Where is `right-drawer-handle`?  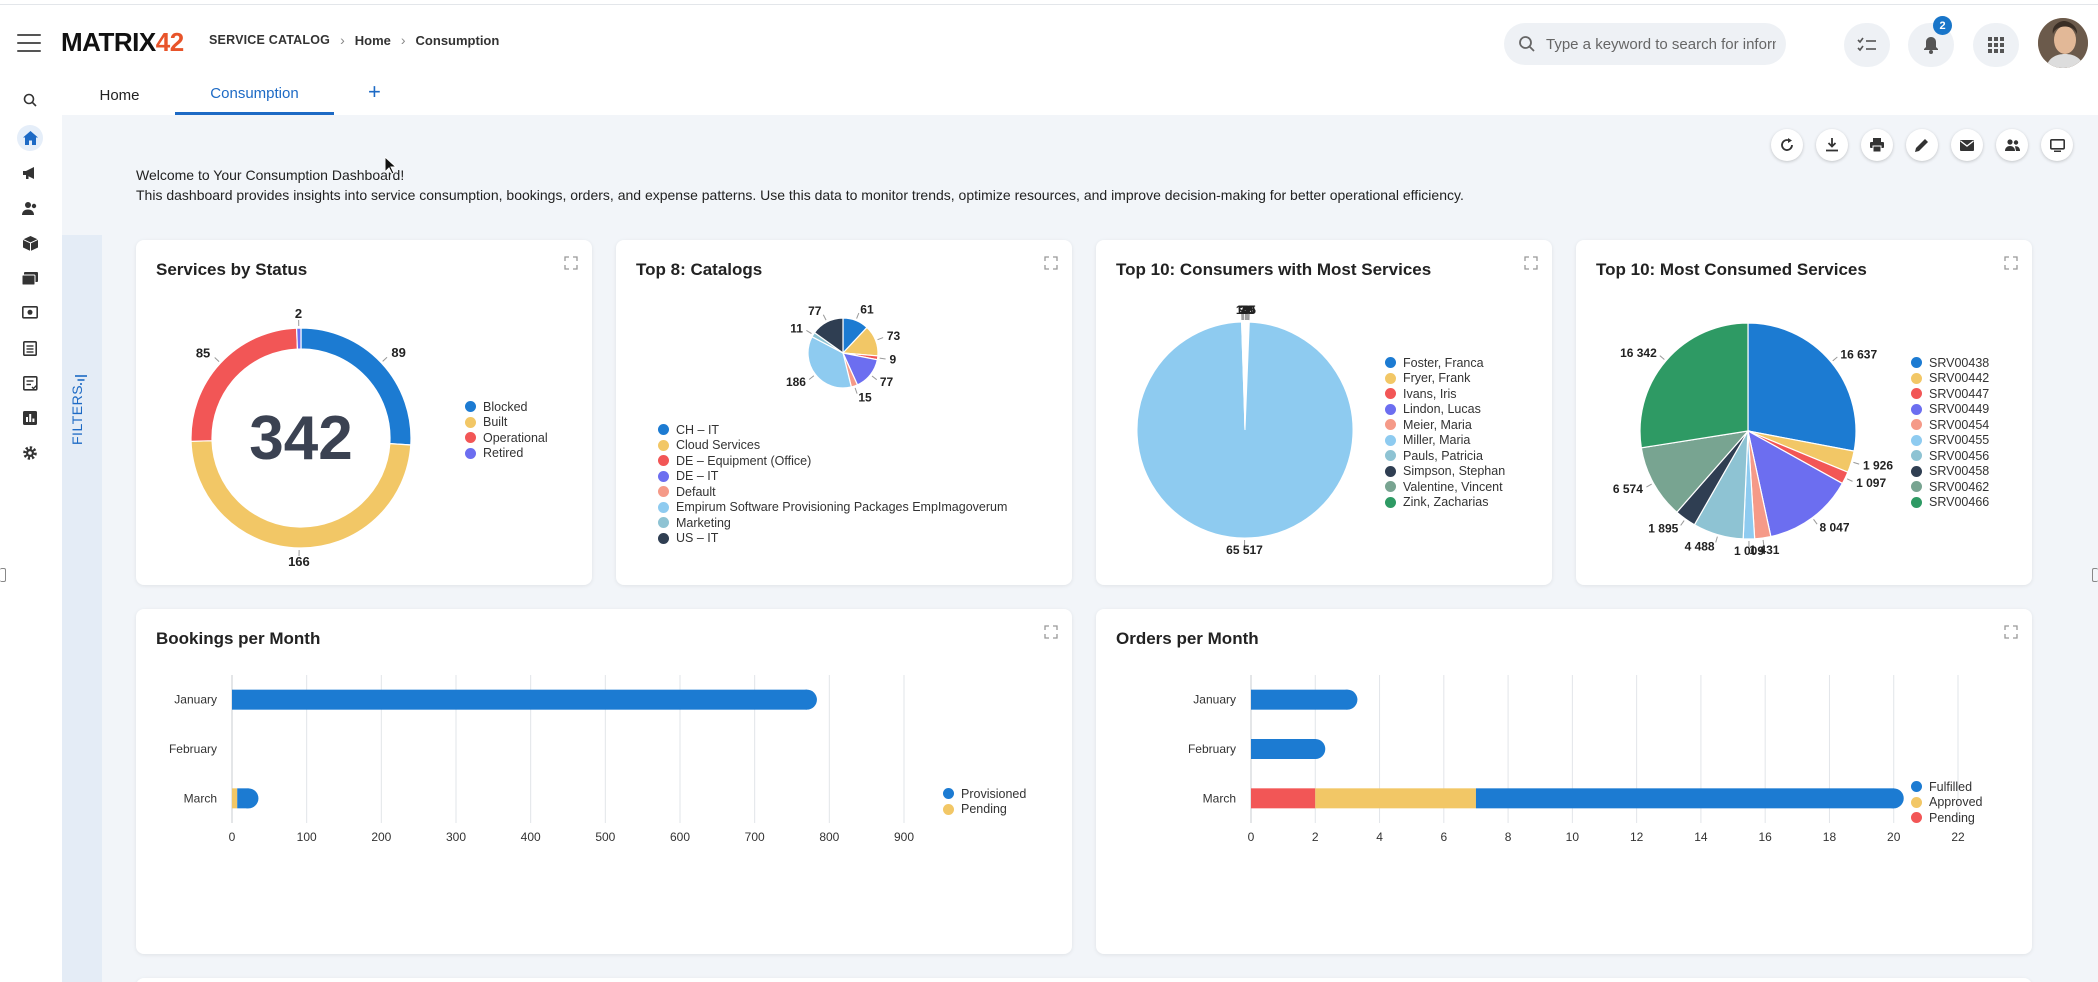
right-drawer-handle is located at coordinates (2095, 575).